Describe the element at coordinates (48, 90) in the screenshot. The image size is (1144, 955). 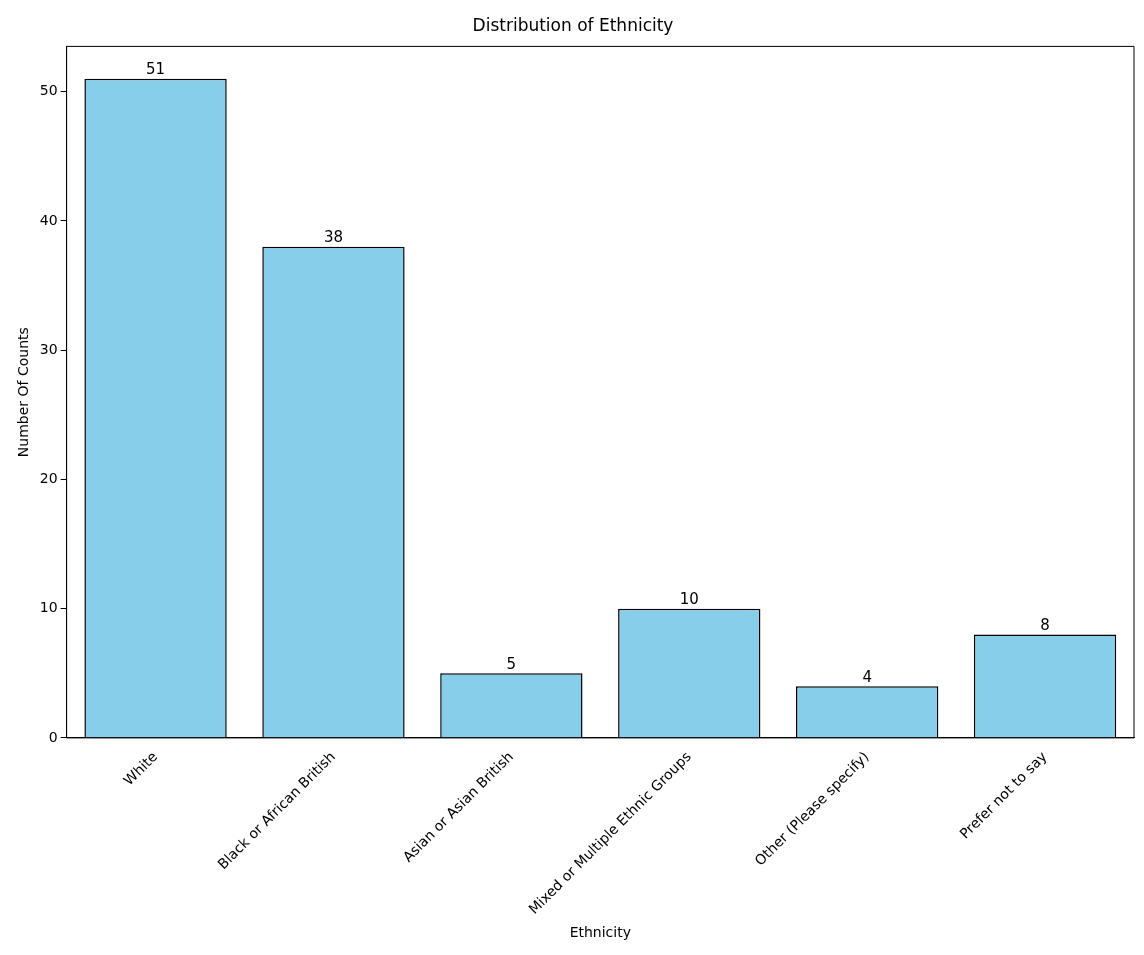
I see `y-tick-label: 50` at that location.